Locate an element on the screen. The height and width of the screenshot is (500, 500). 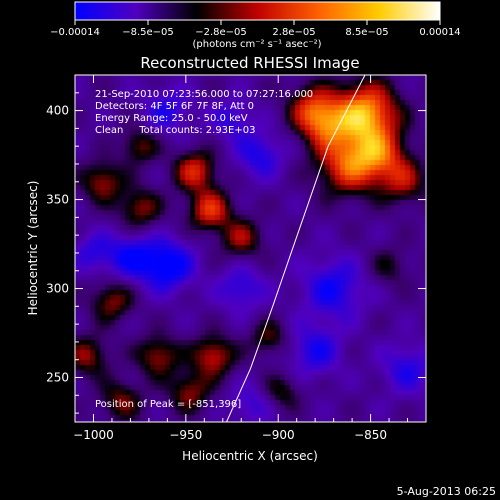
y-tick-label: 400 is located at coordinates (57, 111).